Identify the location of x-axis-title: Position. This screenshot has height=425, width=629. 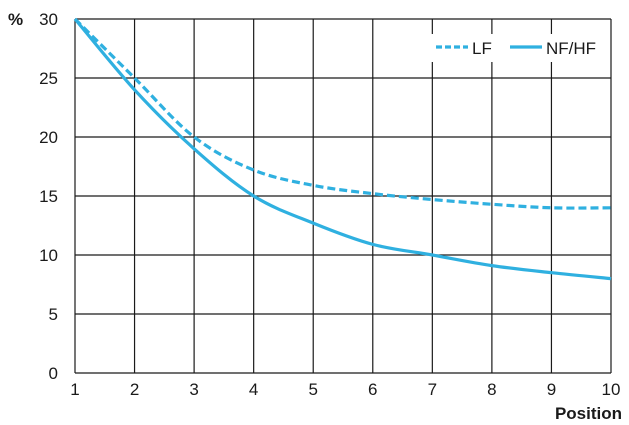
(588, 413).